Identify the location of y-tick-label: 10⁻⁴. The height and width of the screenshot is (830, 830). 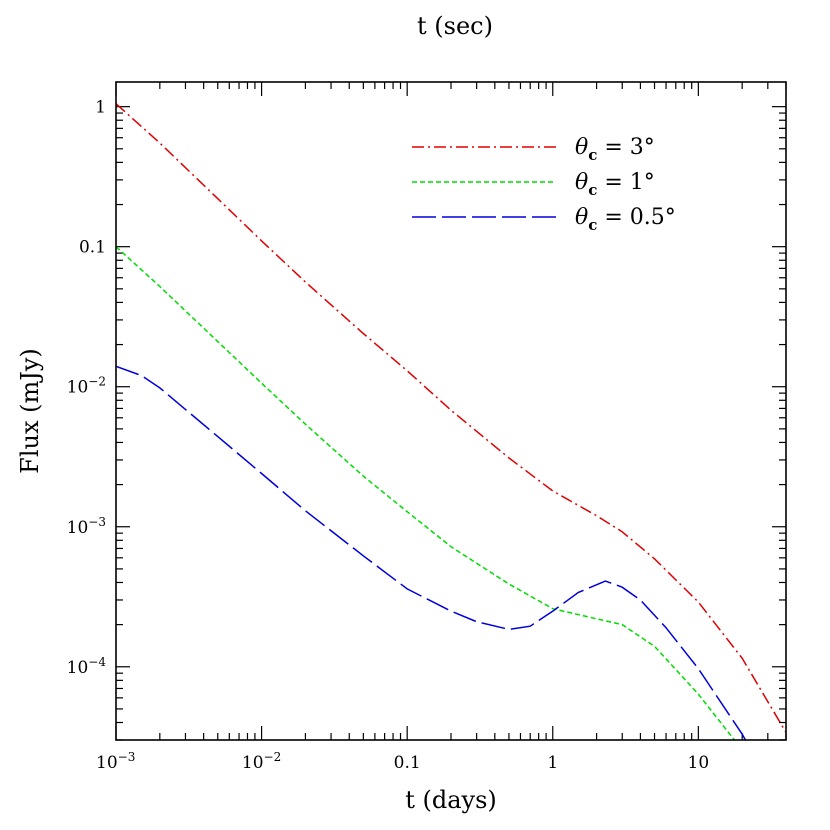
(87, 666).